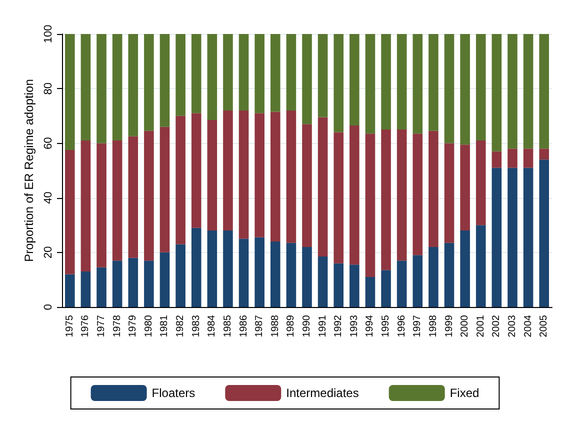 The height and width of the screenshot is (423, 570). Describe the element at coordinates (275, 326) in the screenshot. I see `x-tick-label: 1988` at that location.